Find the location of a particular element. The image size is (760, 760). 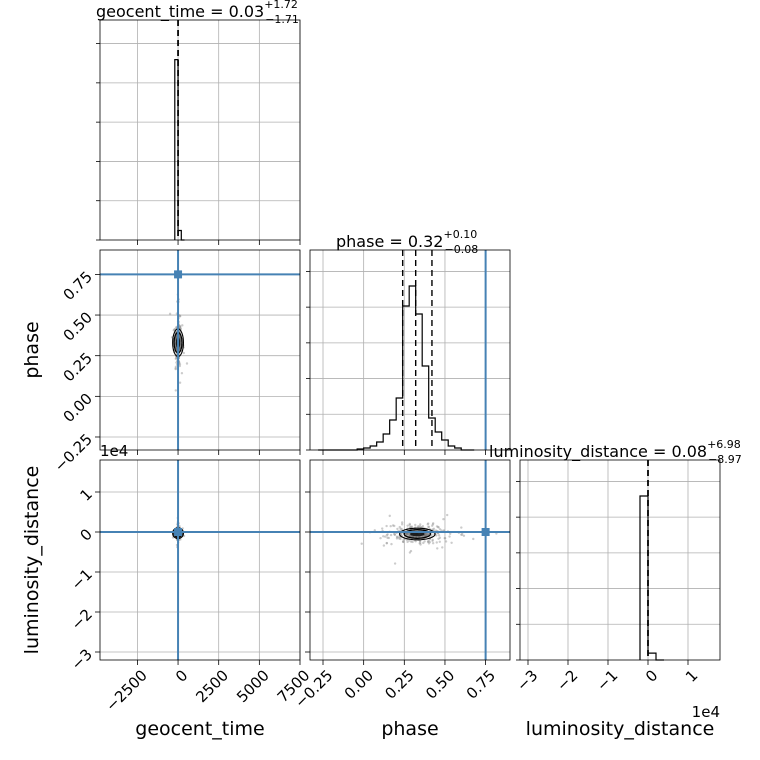

x-axis-luminosity_distance-row2: −3 −2 −1 0 1 is located at coordinates (607, 677).